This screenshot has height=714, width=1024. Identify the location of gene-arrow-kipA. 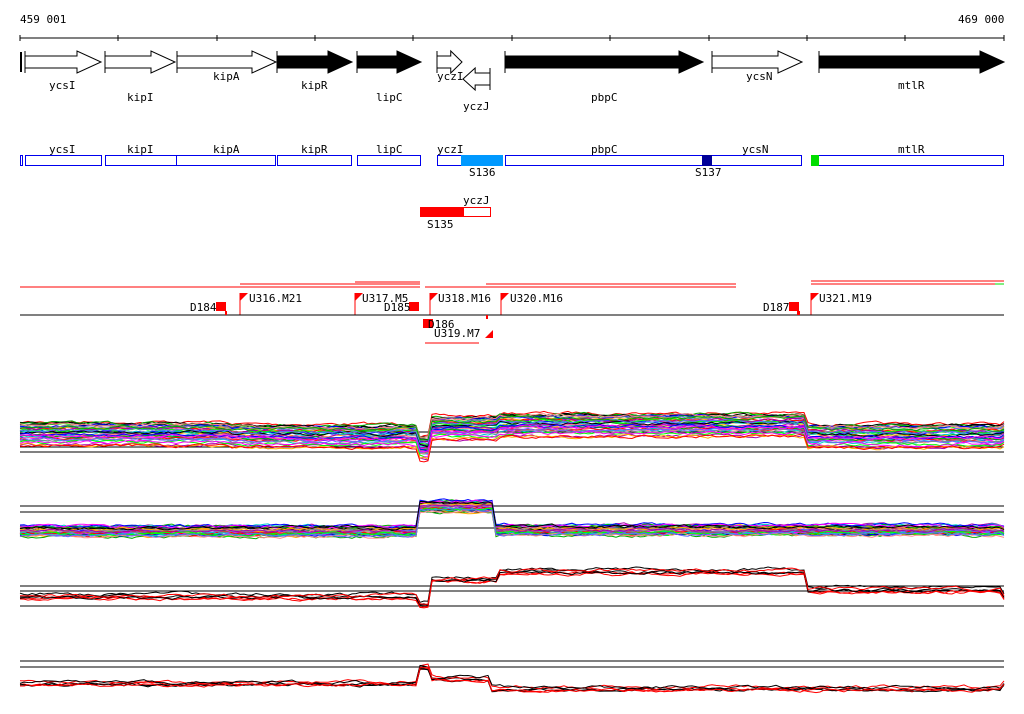
(227, 62).